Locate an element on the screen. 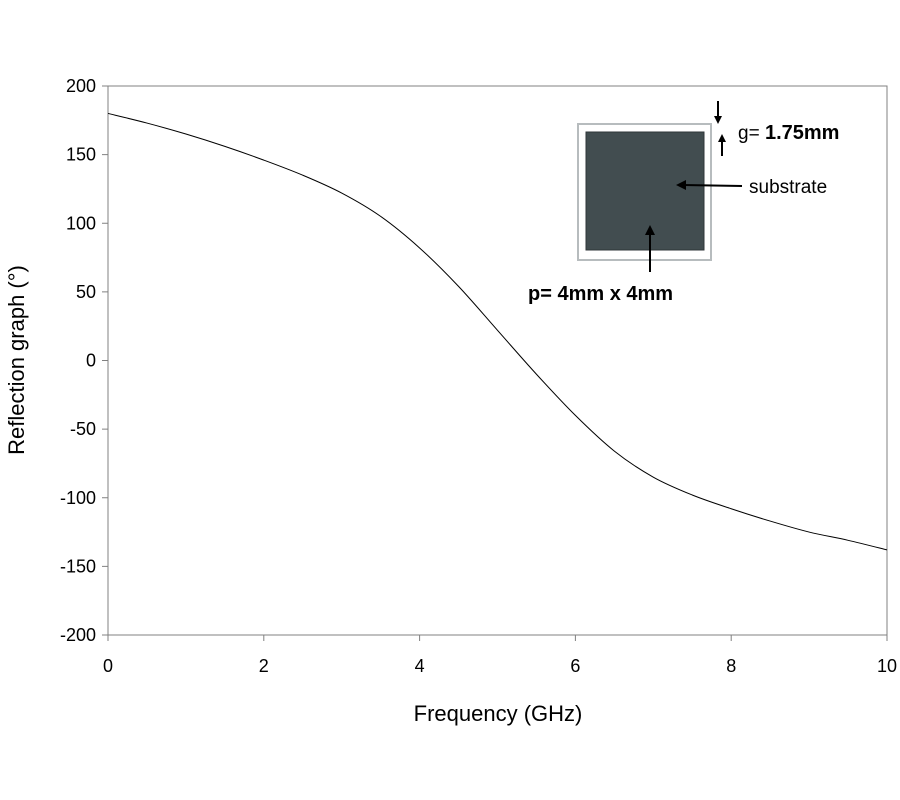 Image resolution: width=900 pixels, height=800 pixels. x-axis-ticks: 0 2 4 6 8 10 is located at coordinates (500, 655).